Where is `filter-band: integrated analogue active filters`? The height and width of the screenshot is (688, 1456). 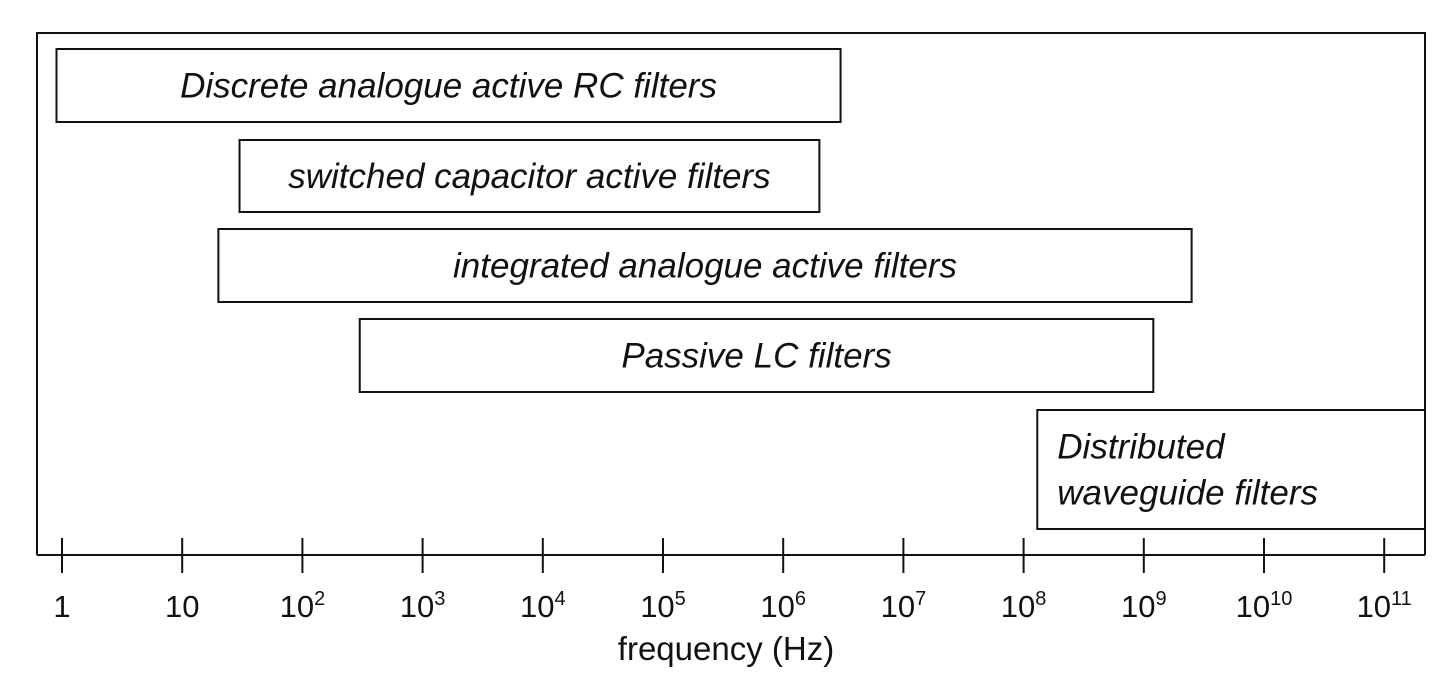 filter-band: integrated analogue active filters is located at coordinates (705, 265).